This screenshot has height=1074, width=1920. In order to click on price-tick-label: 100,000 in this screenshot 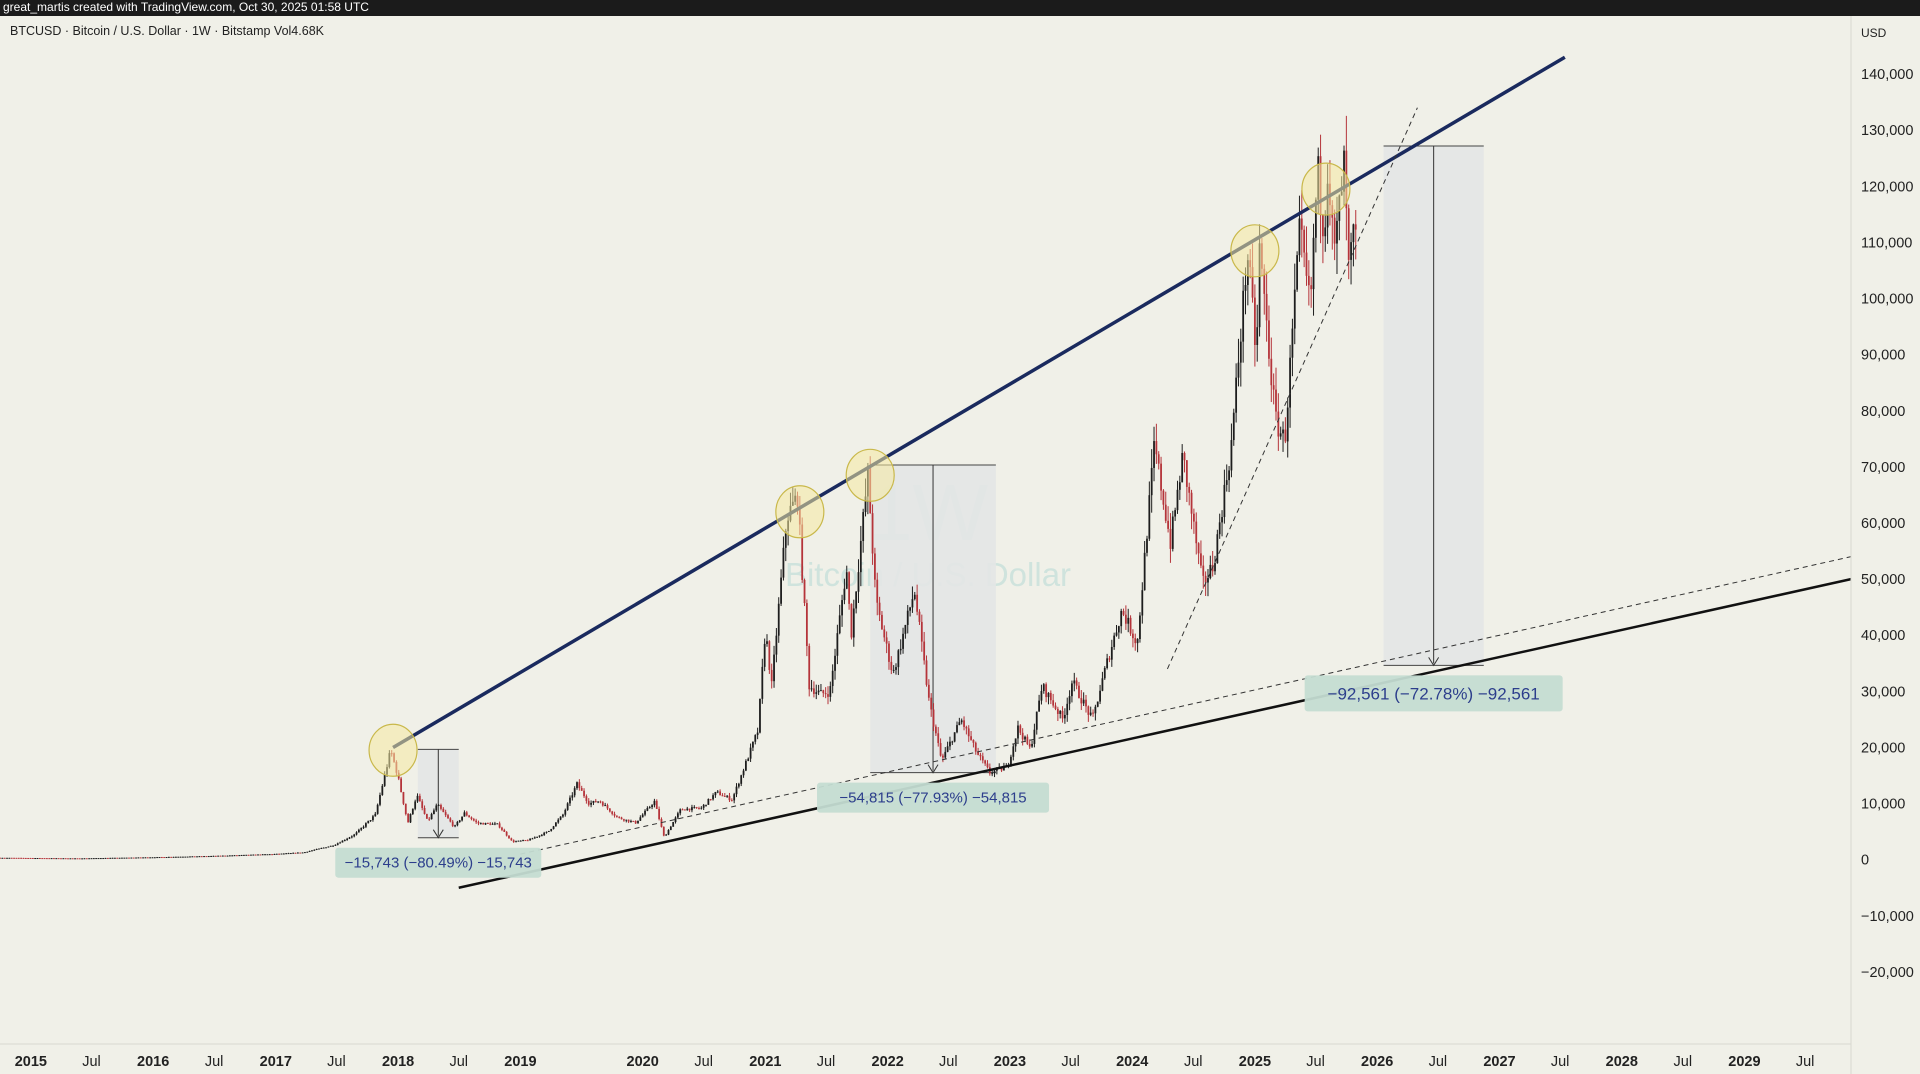, I will do `click(1887, 300)`.